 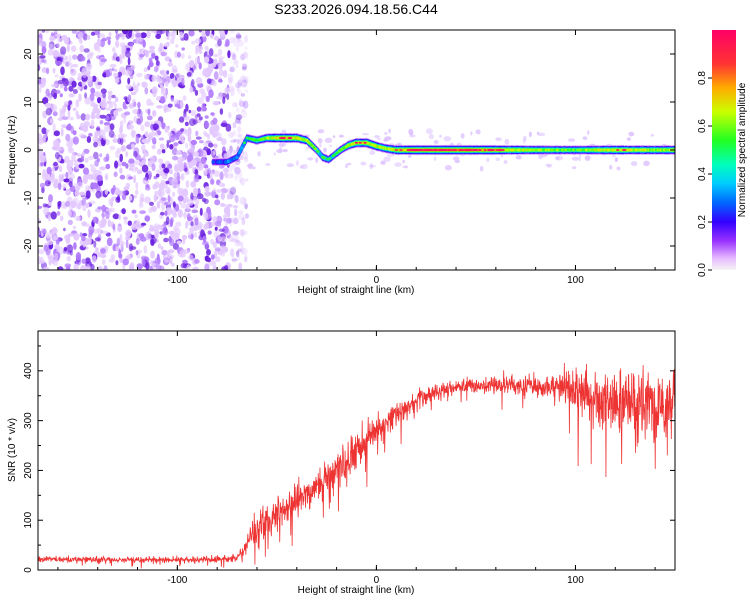 What do you see at coordinates (724, 150) in the screenshot?
I see `colorbar-gradient` at bounding box center [724, 150].